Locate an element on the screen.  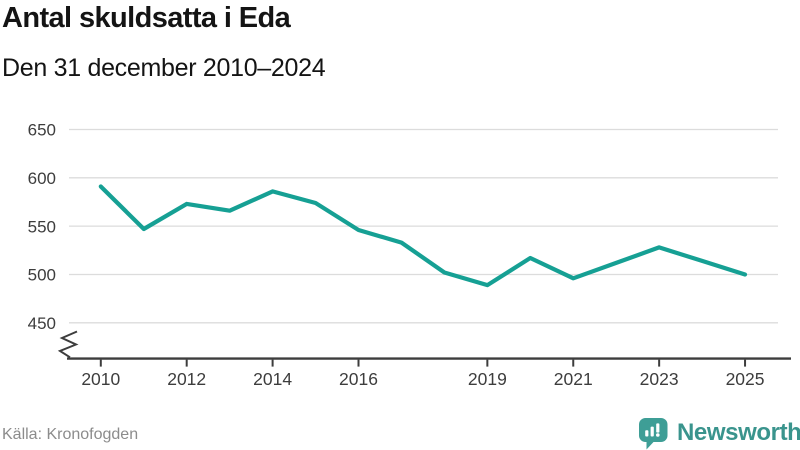
newsworthy-icon is located at coordinates (653, 434).